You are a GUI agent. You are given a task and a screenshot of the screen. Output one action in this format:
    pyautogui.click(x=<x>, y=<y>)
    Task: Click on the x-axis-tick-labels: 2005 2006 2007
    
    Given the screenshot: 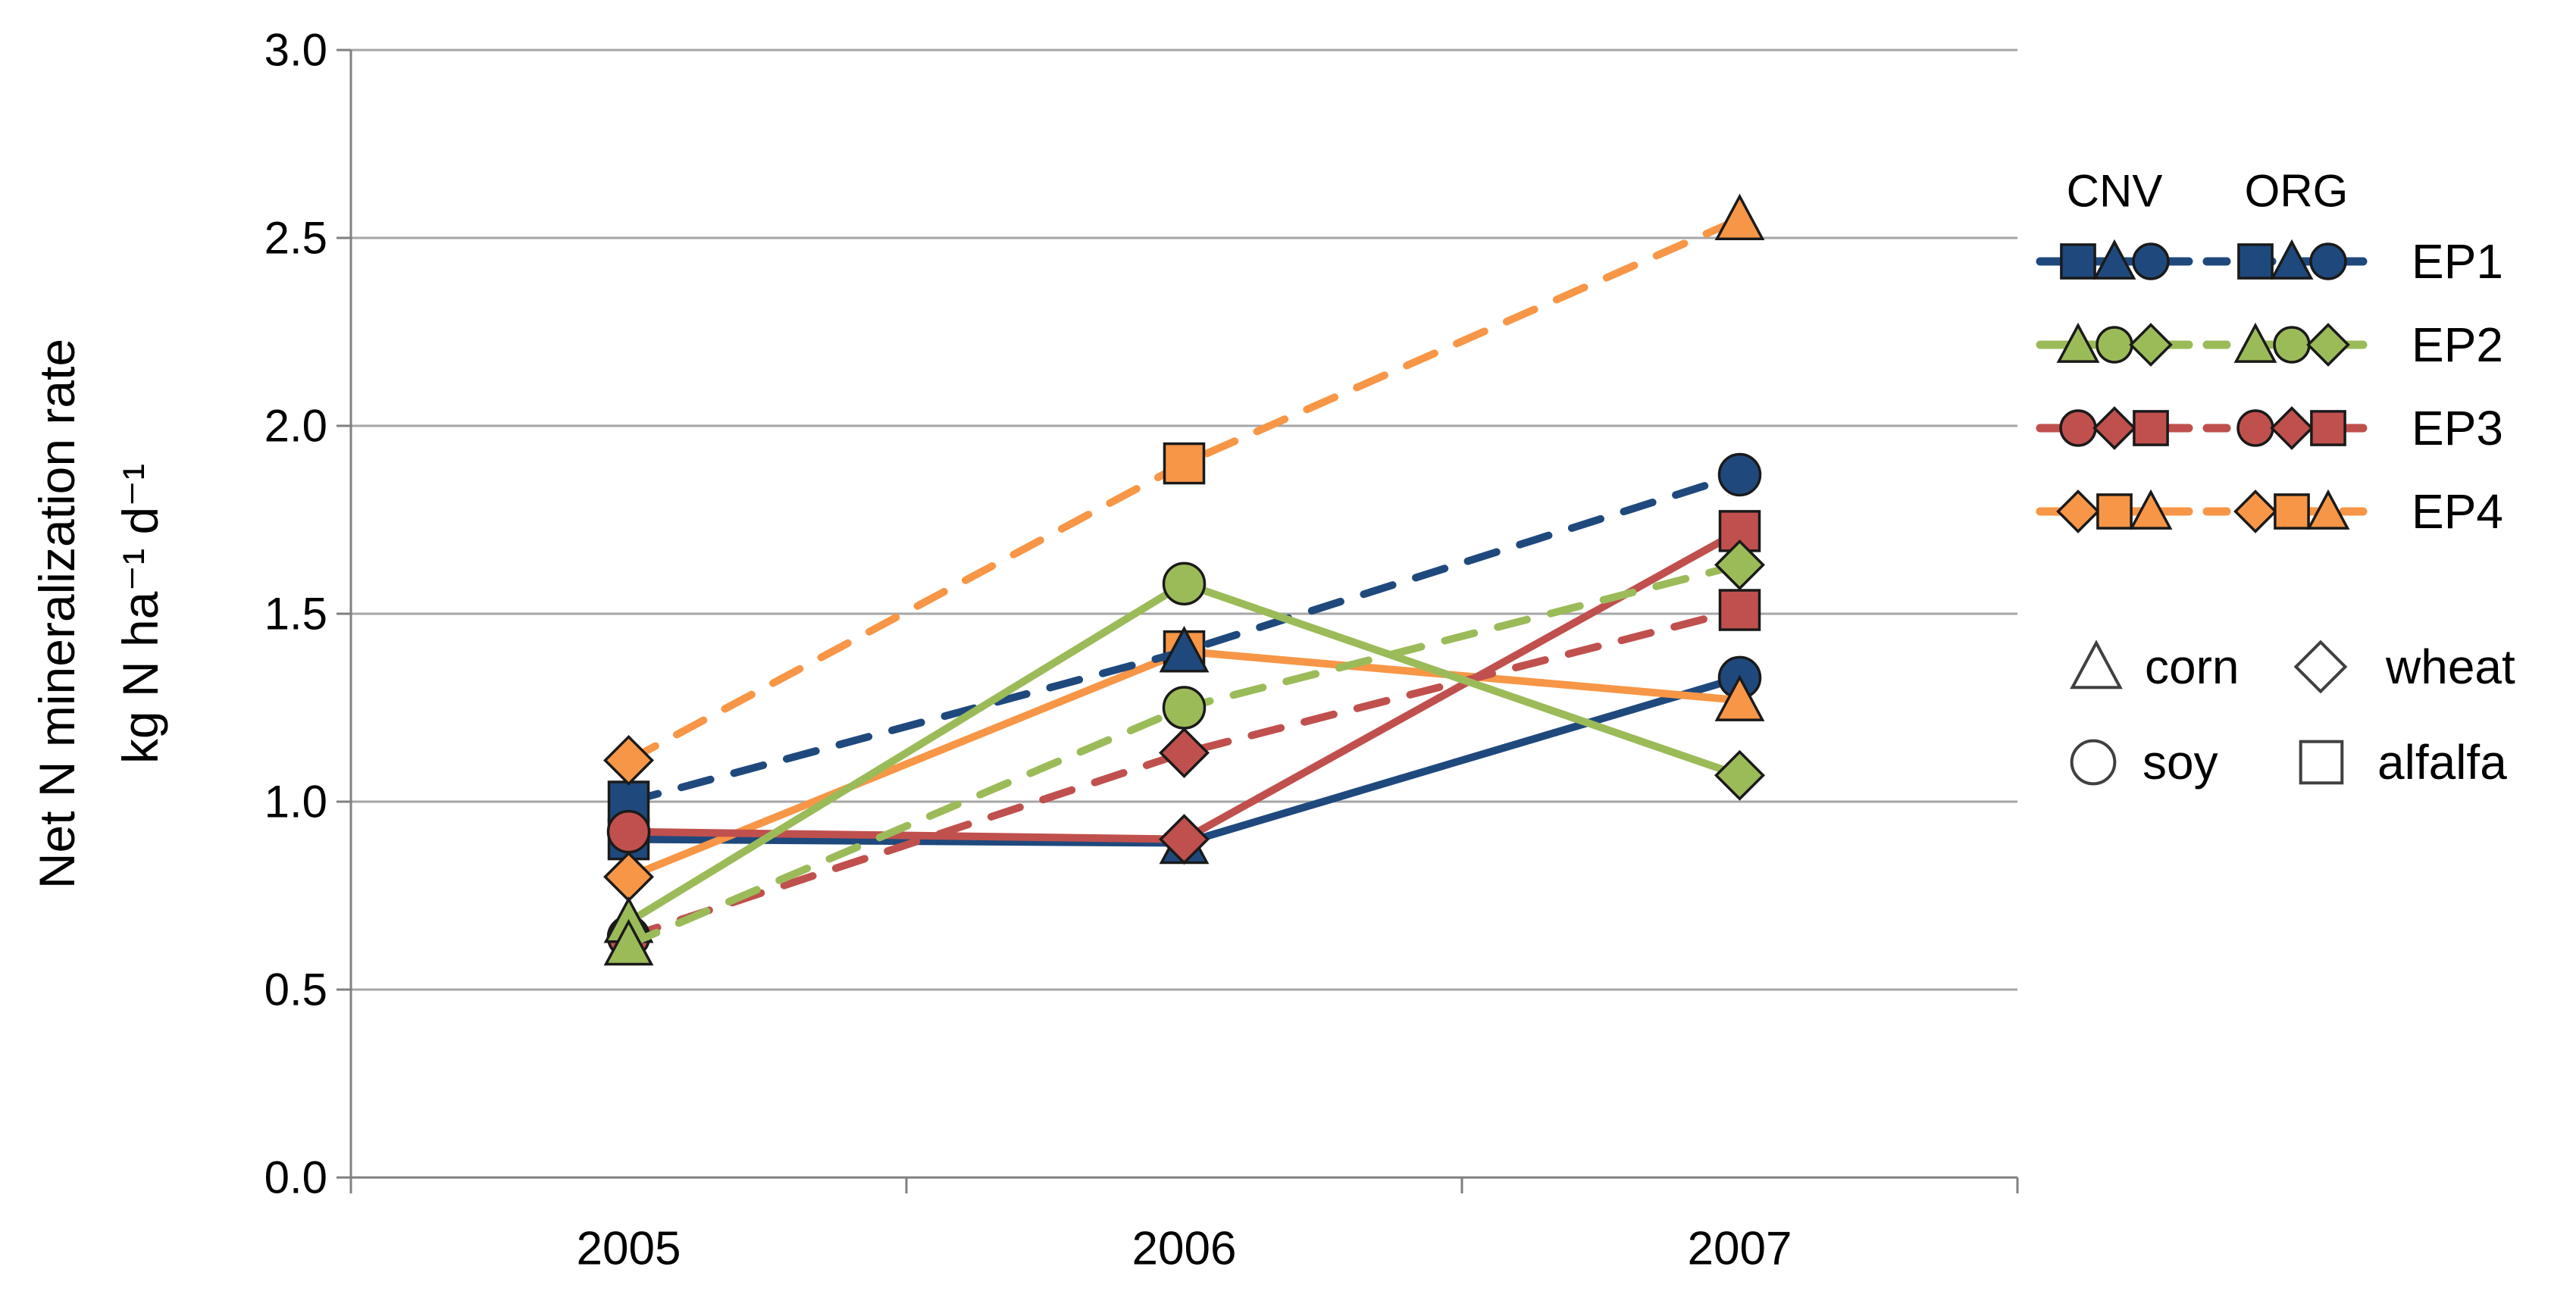 What is the action you would take?
    pyautogui.click(x=1184, y=1249)
    